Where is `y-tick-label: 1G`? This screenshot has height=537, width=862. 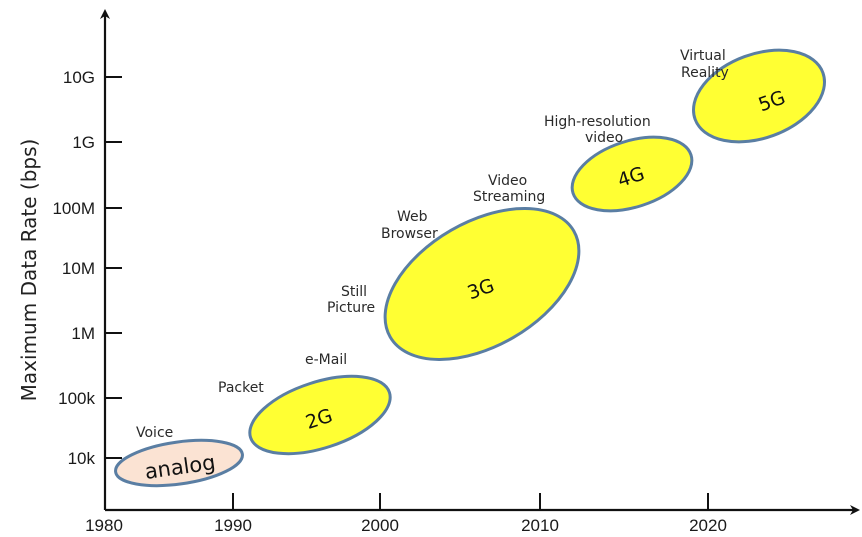
y-tick-label: 1G is located at coordinates (83, 142).